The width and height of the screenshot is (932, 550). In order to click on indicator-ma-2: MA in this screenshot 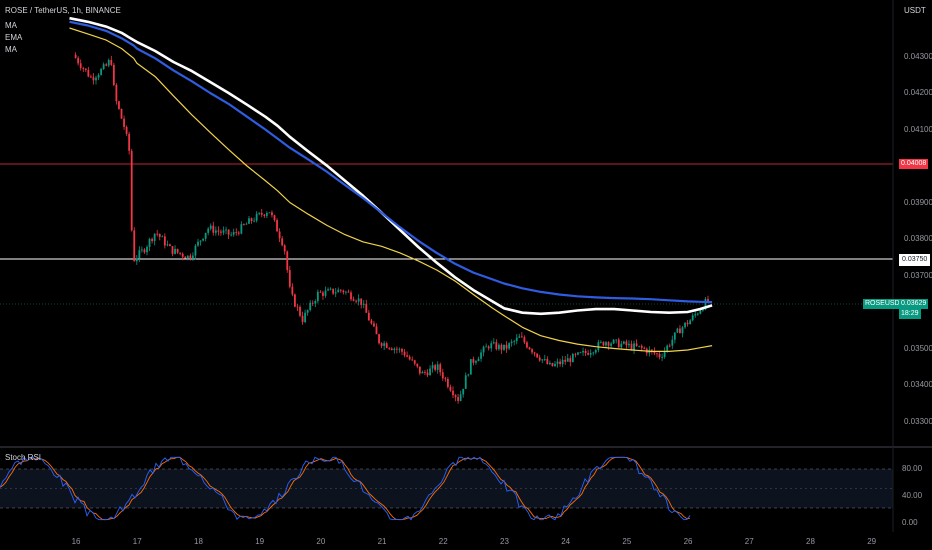, I will do `click(11, 49)`.